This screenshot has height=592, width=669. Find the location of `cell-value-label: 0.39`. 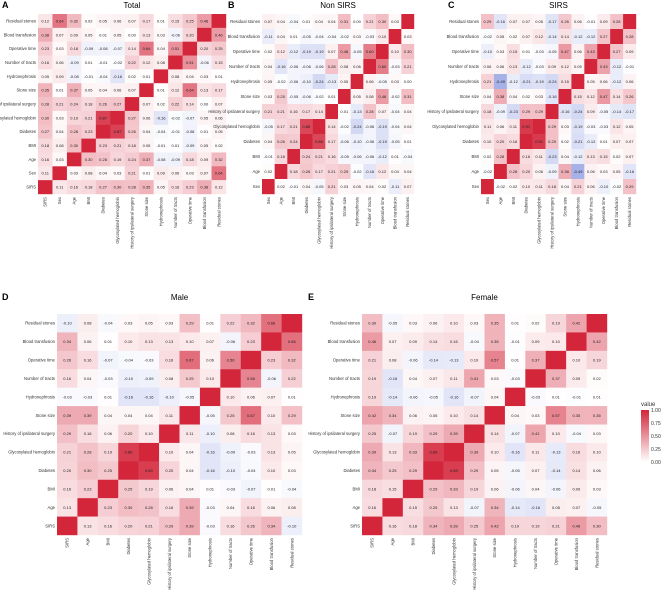

cell-value-label: 0.39 is located at coordinates (190, 525).